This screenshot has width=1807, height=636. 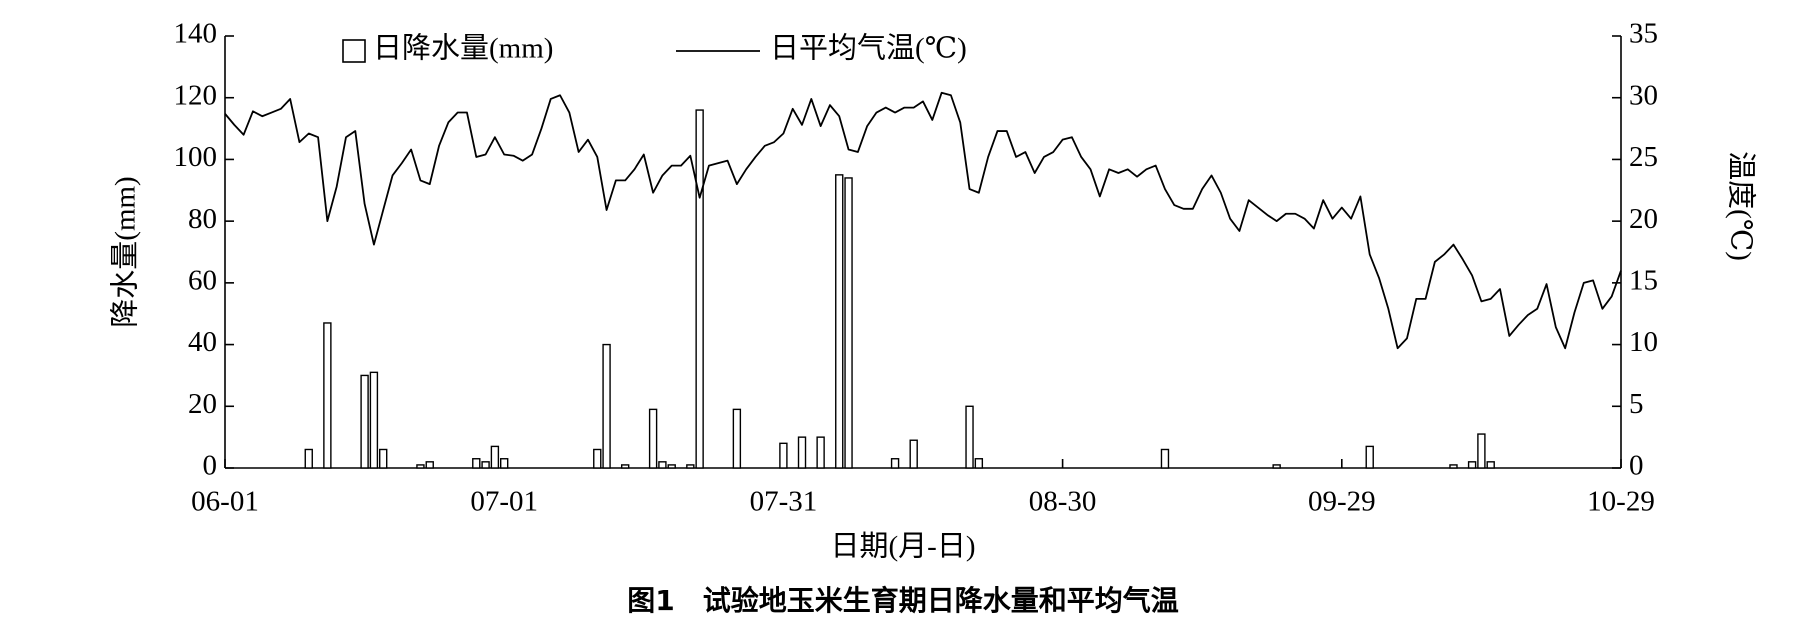 I want to click on x-tick-label: 09-29, so click(x=1342, y=502).